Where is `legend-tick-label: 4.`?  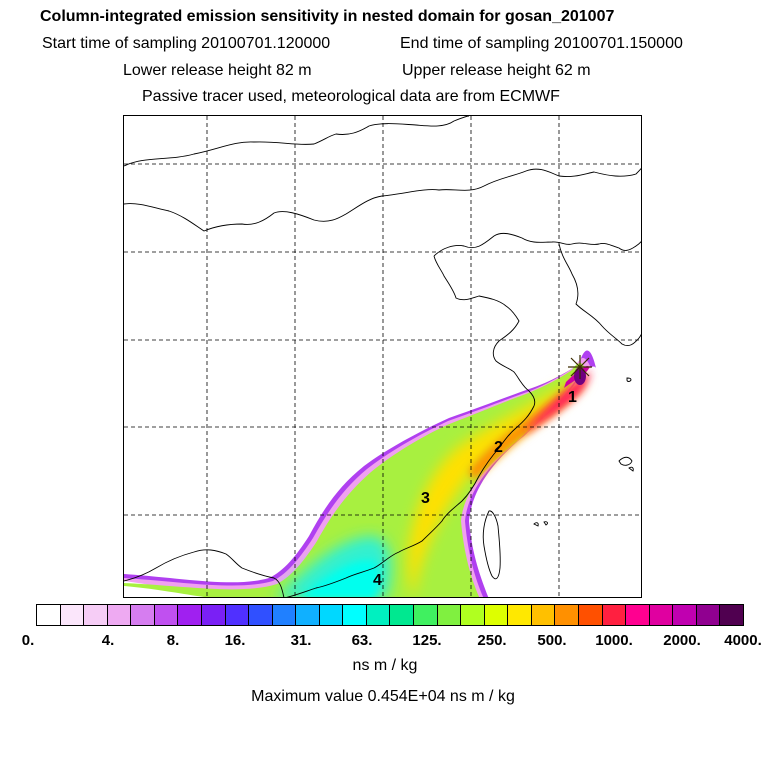
legend-tick-label: 4. is located at coordinates (108, 640).